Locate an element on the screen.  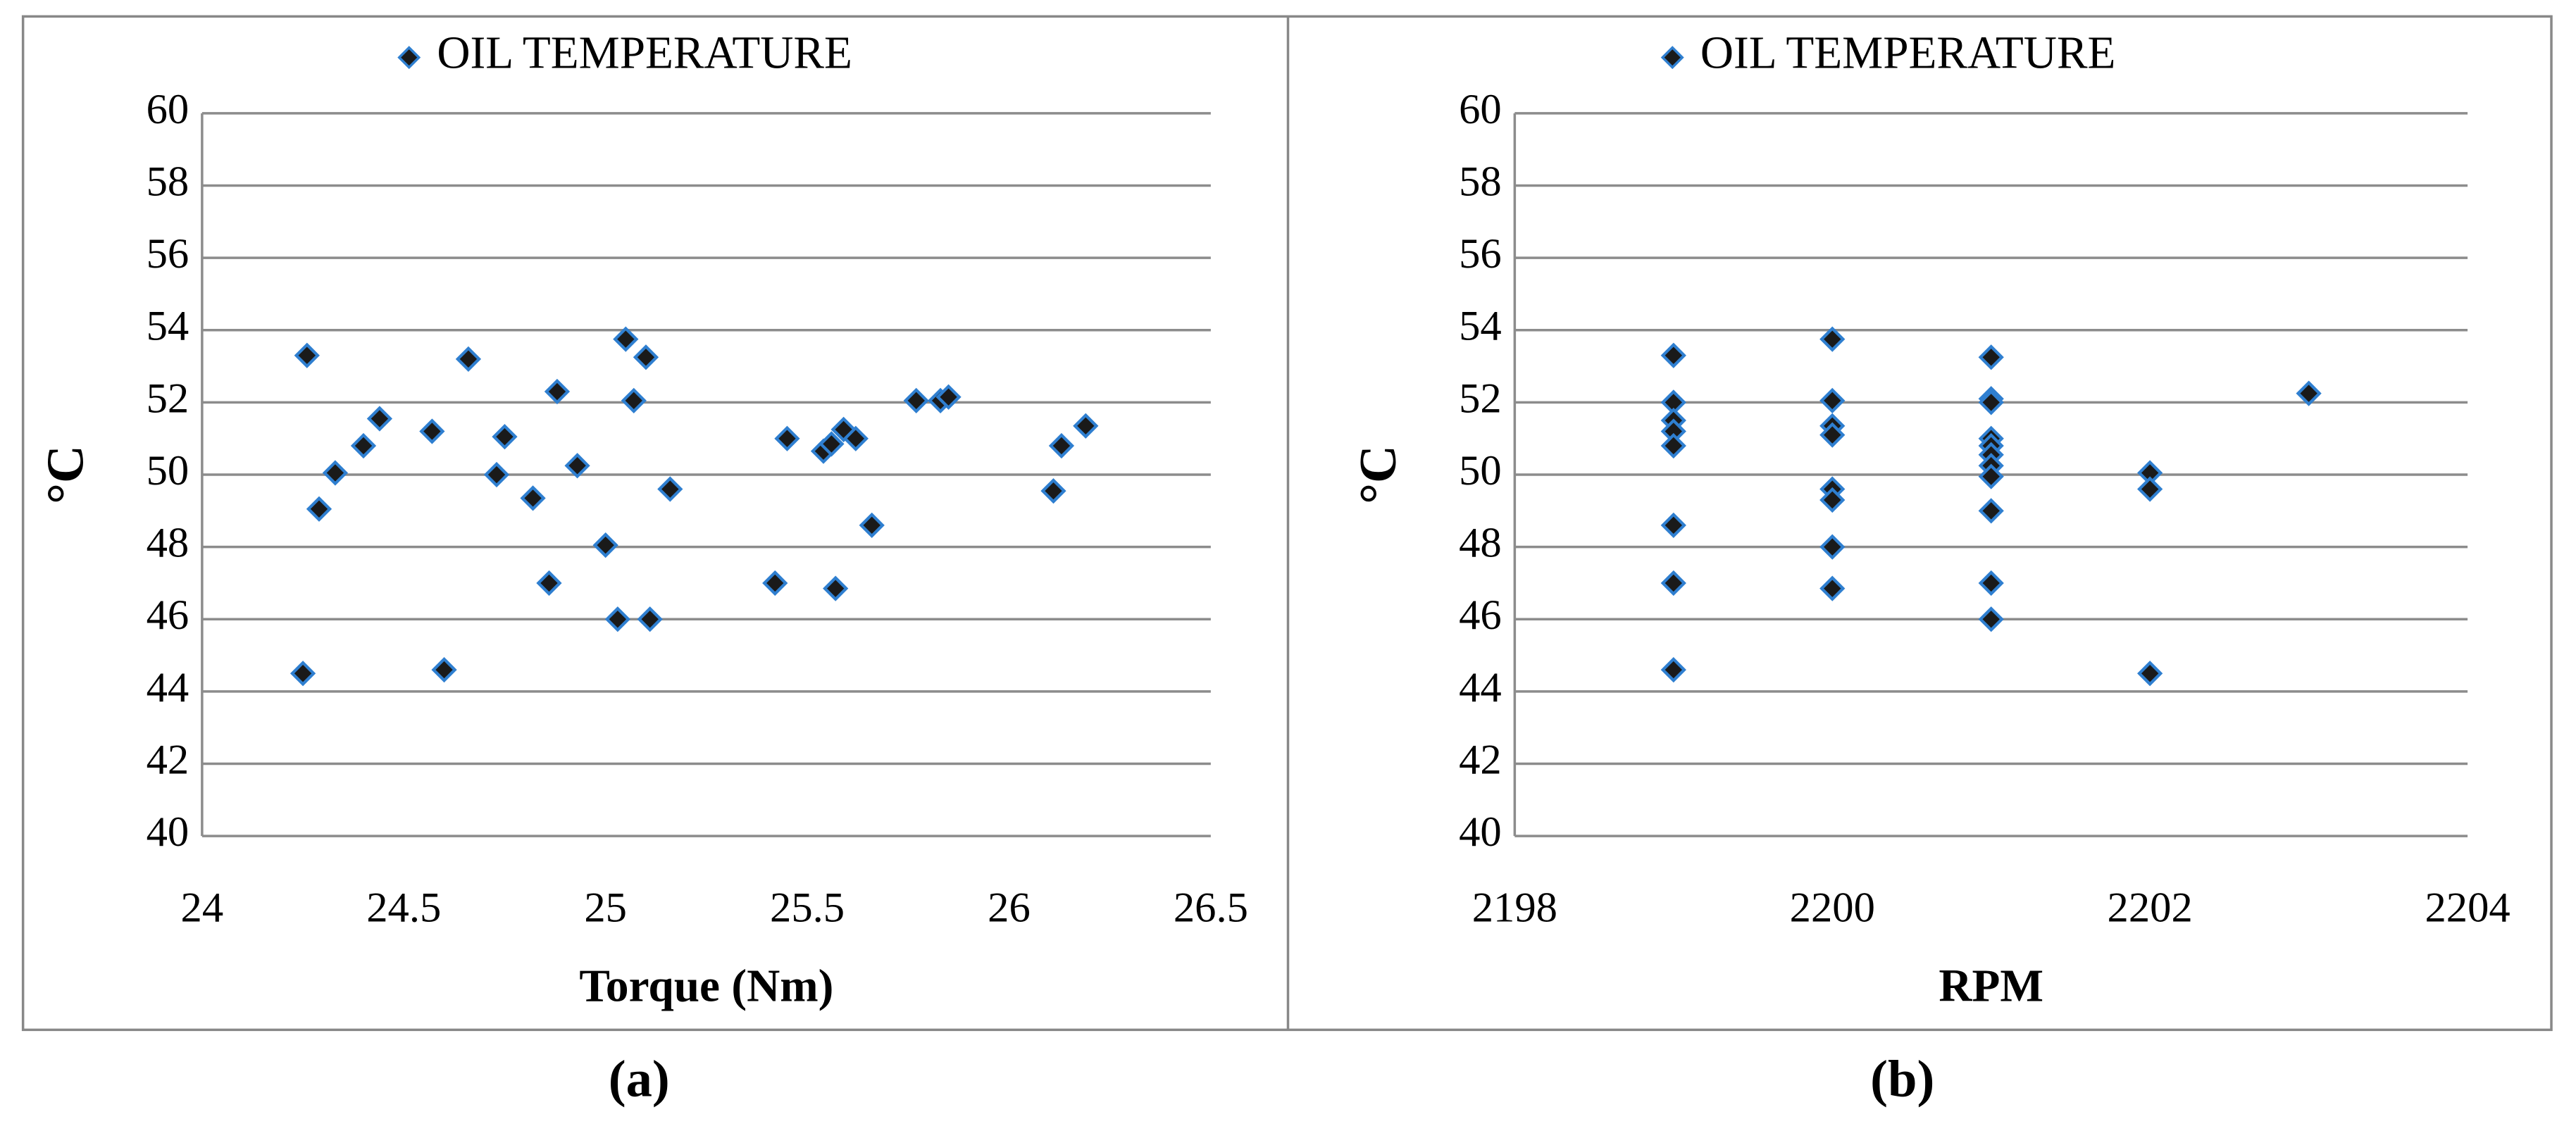
x-tick-label: 25.5 is located at coordinates (807, 907).